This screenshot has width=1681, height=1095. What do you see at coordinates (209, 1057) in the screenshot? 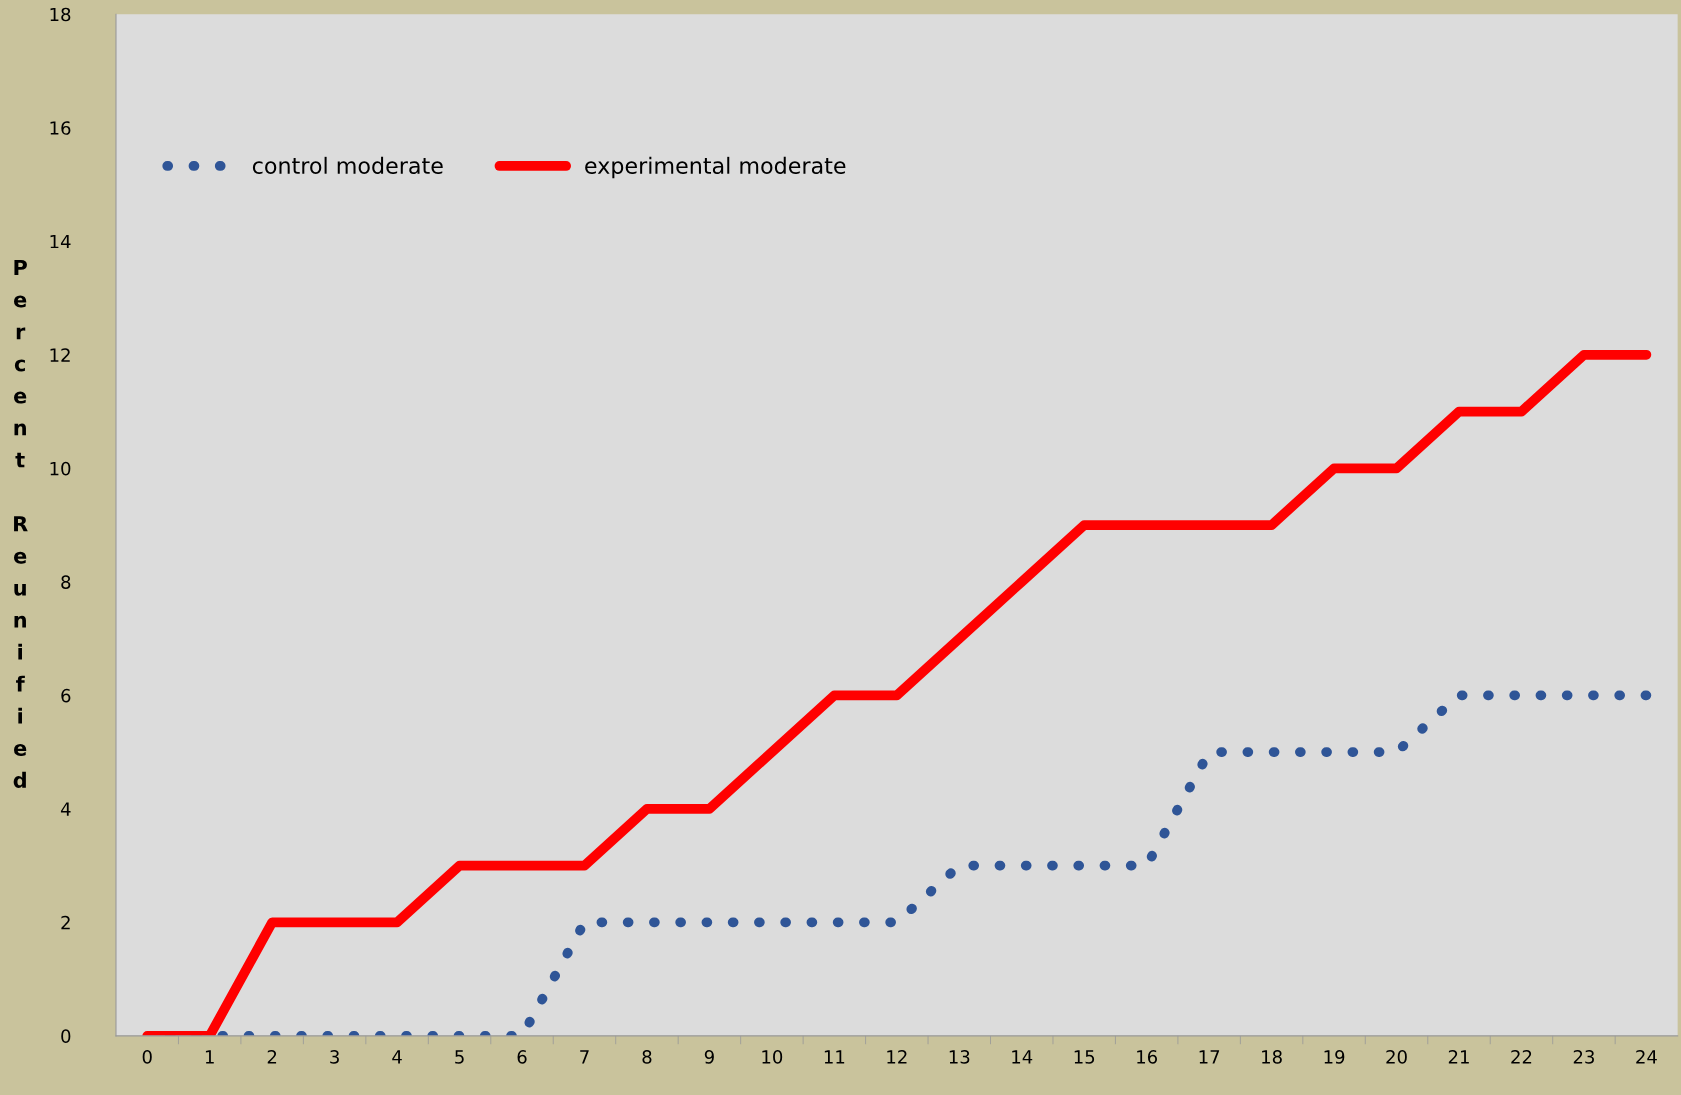
I see `x-tick-label: 1` at bounding box center [209, 1057].